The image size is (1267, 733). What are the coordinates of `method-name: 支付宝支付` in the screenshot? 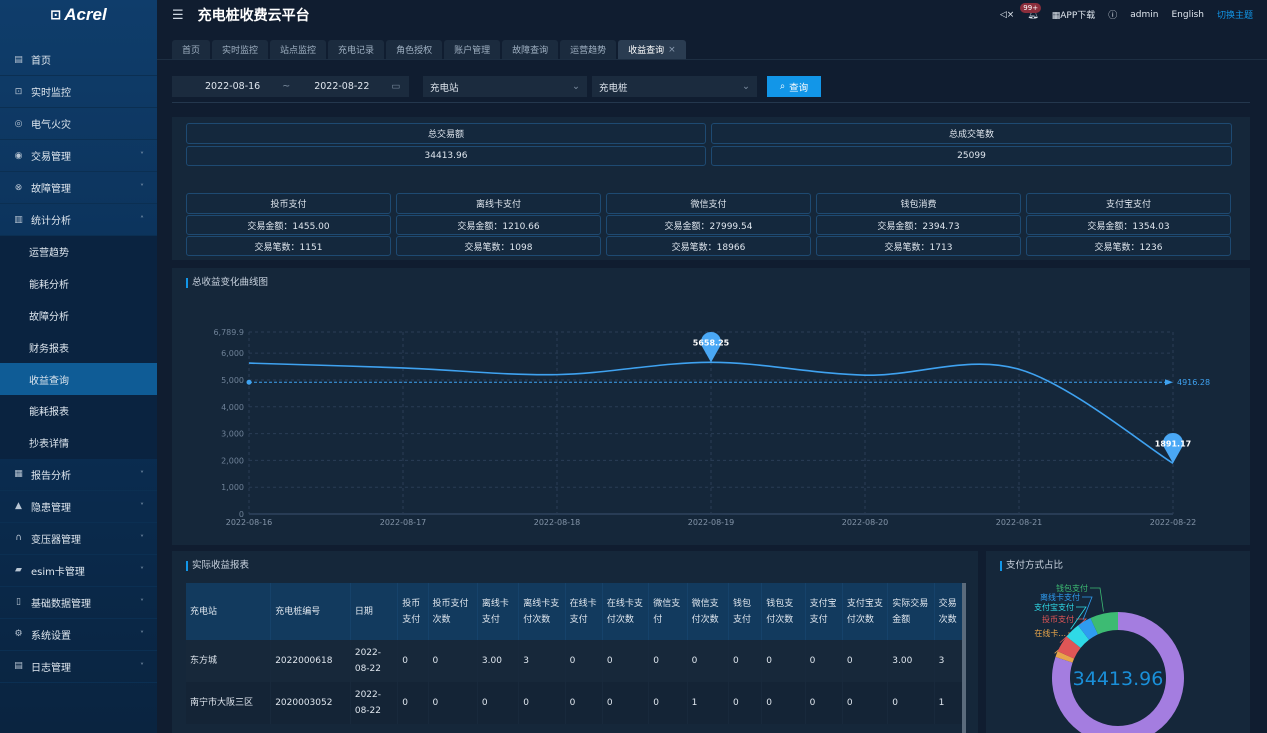 It's located at (1128, 203).